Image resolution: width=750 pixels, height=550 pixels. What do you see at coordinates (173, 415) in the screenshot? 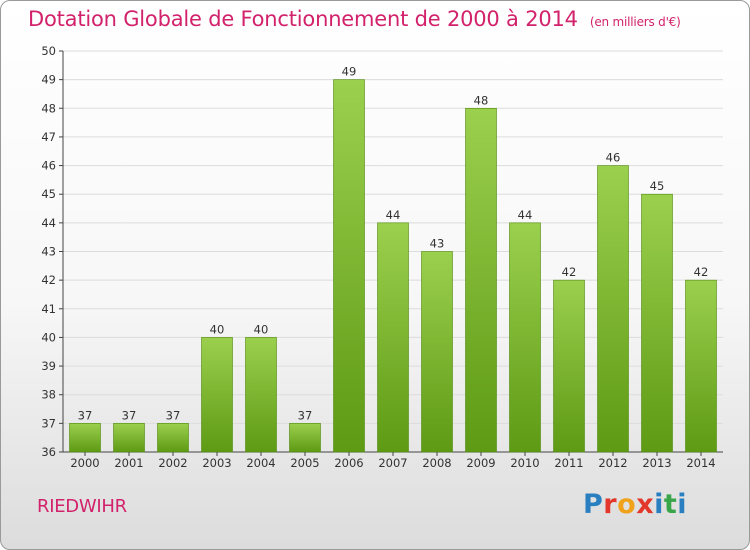
I see `data-label-2002: 37` at bounding box center [173, 415].